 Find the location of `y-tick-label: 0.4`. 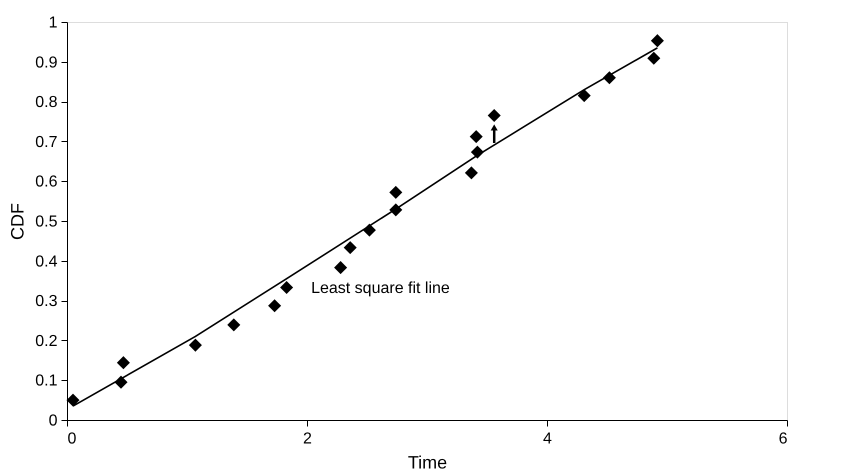

y-tick-label: 0.4 is located at coordinates (46, 261).